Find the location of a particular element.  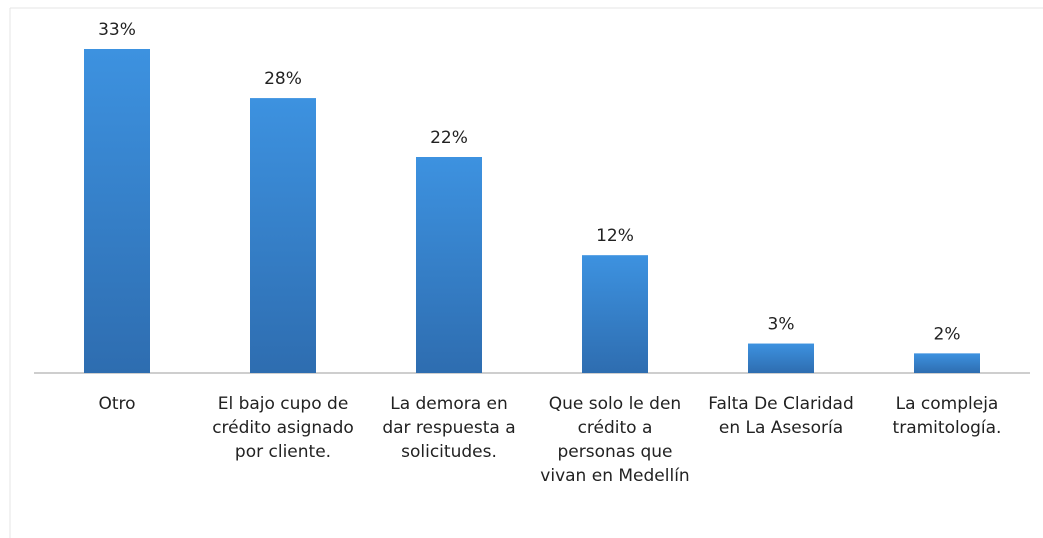

value-label: 12% is located at coordinates (615, 236).